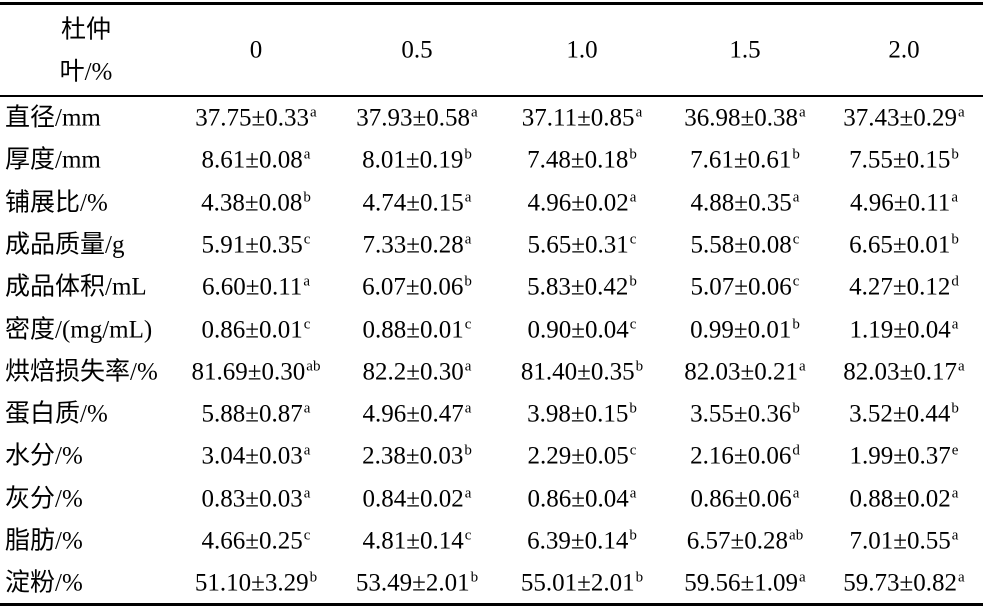 Image resolution: width=983 pixels, height=608 pixels. I want to click on cell: 2.16±0.06d, so click(745, 456).